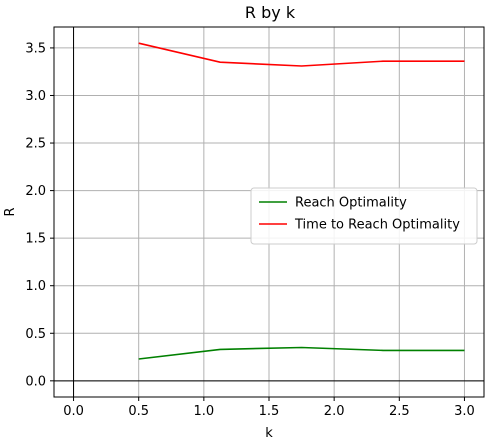 This screenshot has width=488, height=445. What do you see at coordinates (399, 411) in the screenshot?
I see `x-tick-label: 2.5` at bounding box center [399, 411].